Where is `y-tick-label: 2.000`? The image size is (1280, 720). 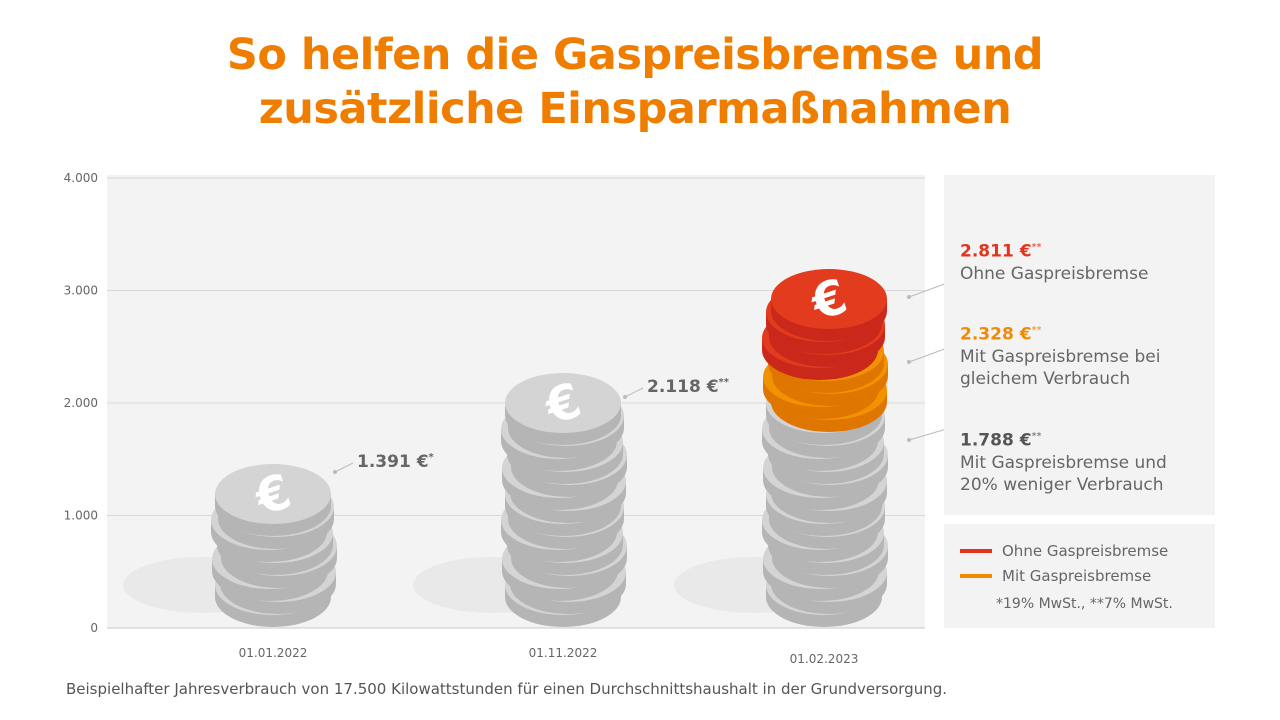
y-tick-label: 2.000 is located at coordinates (81, 403).